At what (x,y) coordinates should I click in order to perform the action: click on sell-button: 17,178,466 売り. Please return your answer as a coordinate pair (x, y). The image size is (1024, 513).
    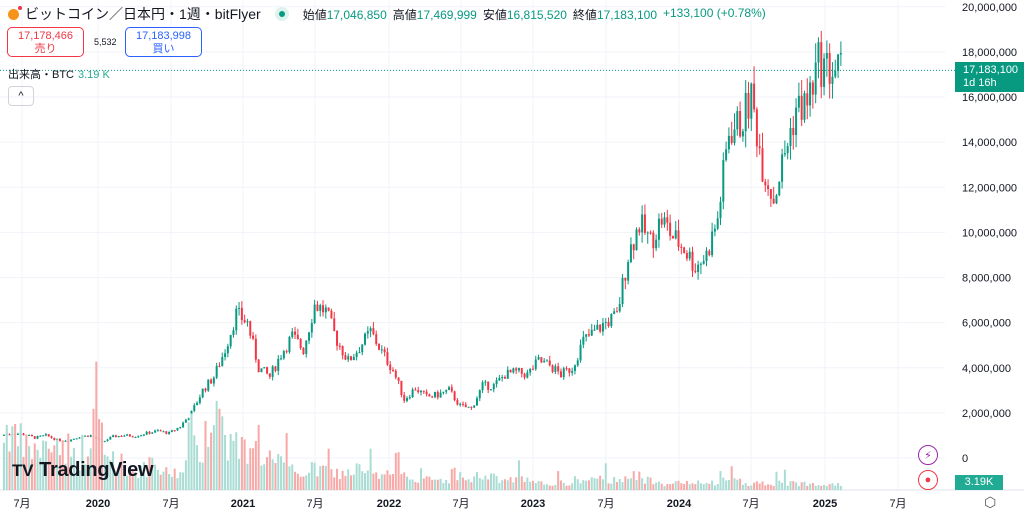
    Looking at the image, I should click on (45, 42).